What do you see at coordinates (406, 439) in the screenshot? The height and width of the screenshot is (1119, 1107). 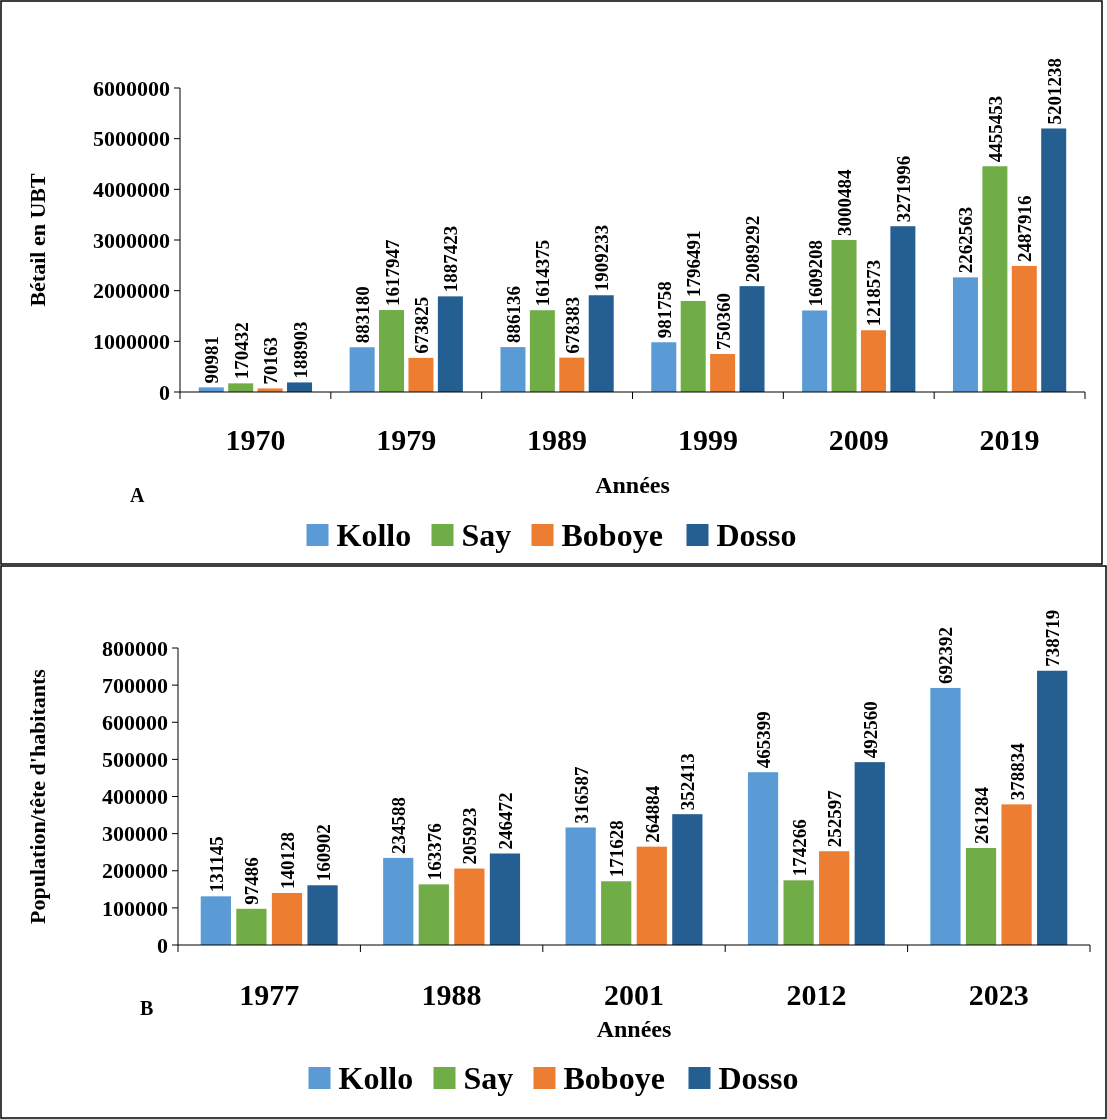 I see `x-tick-label: 1979` at bounding box center [406, 439].